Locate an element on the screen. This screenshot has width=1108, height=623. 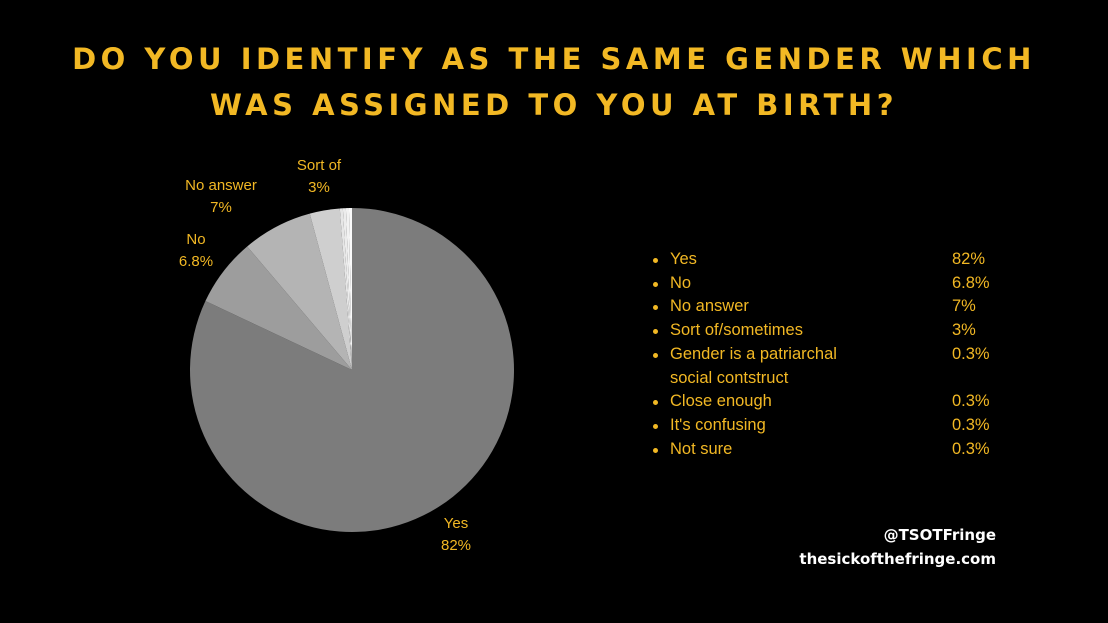
legend-item: Not sure 0.3% is located at coordinates (827, 450).